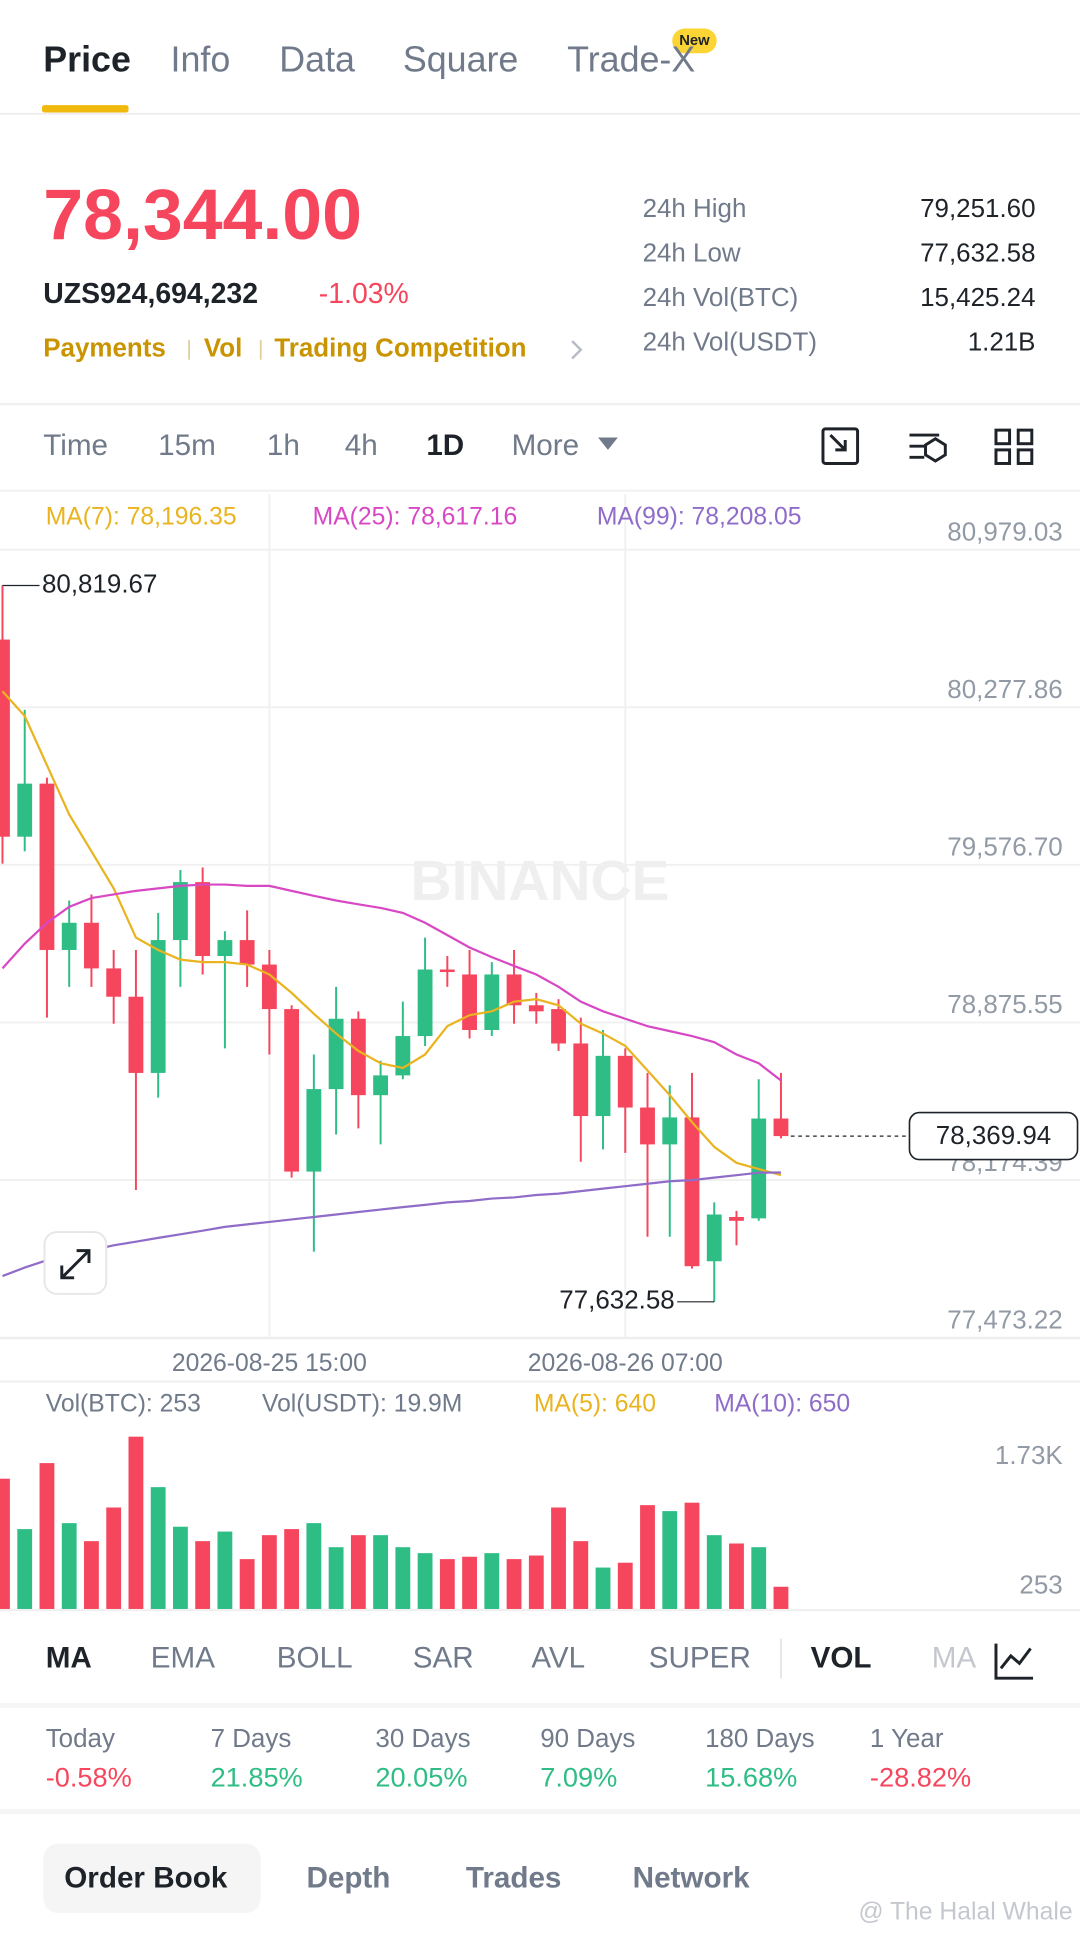 This screenshot has height=1939, width=1080. I want to click on period-label: 1 Year, so click(907, 1739).